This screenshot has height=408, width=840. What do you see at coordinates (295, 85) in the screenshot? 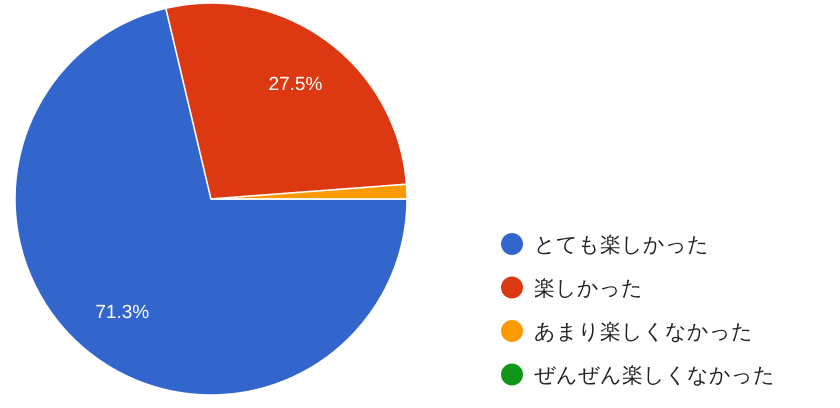
I see `data-label: 27.5%` at bounding box center [295, 85].